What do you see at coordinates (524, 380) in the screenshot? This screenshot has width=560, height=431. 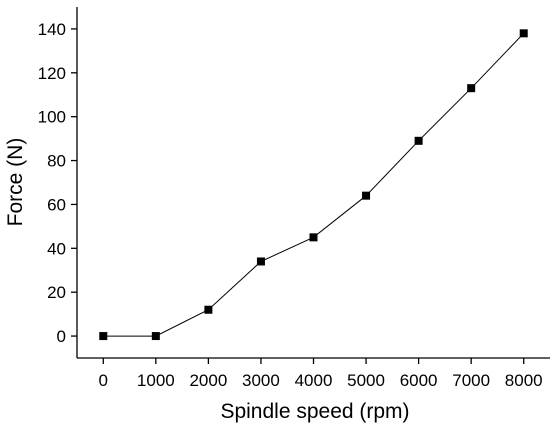 I see `x-tick-label: 8000` at bounding box center [524, 380].